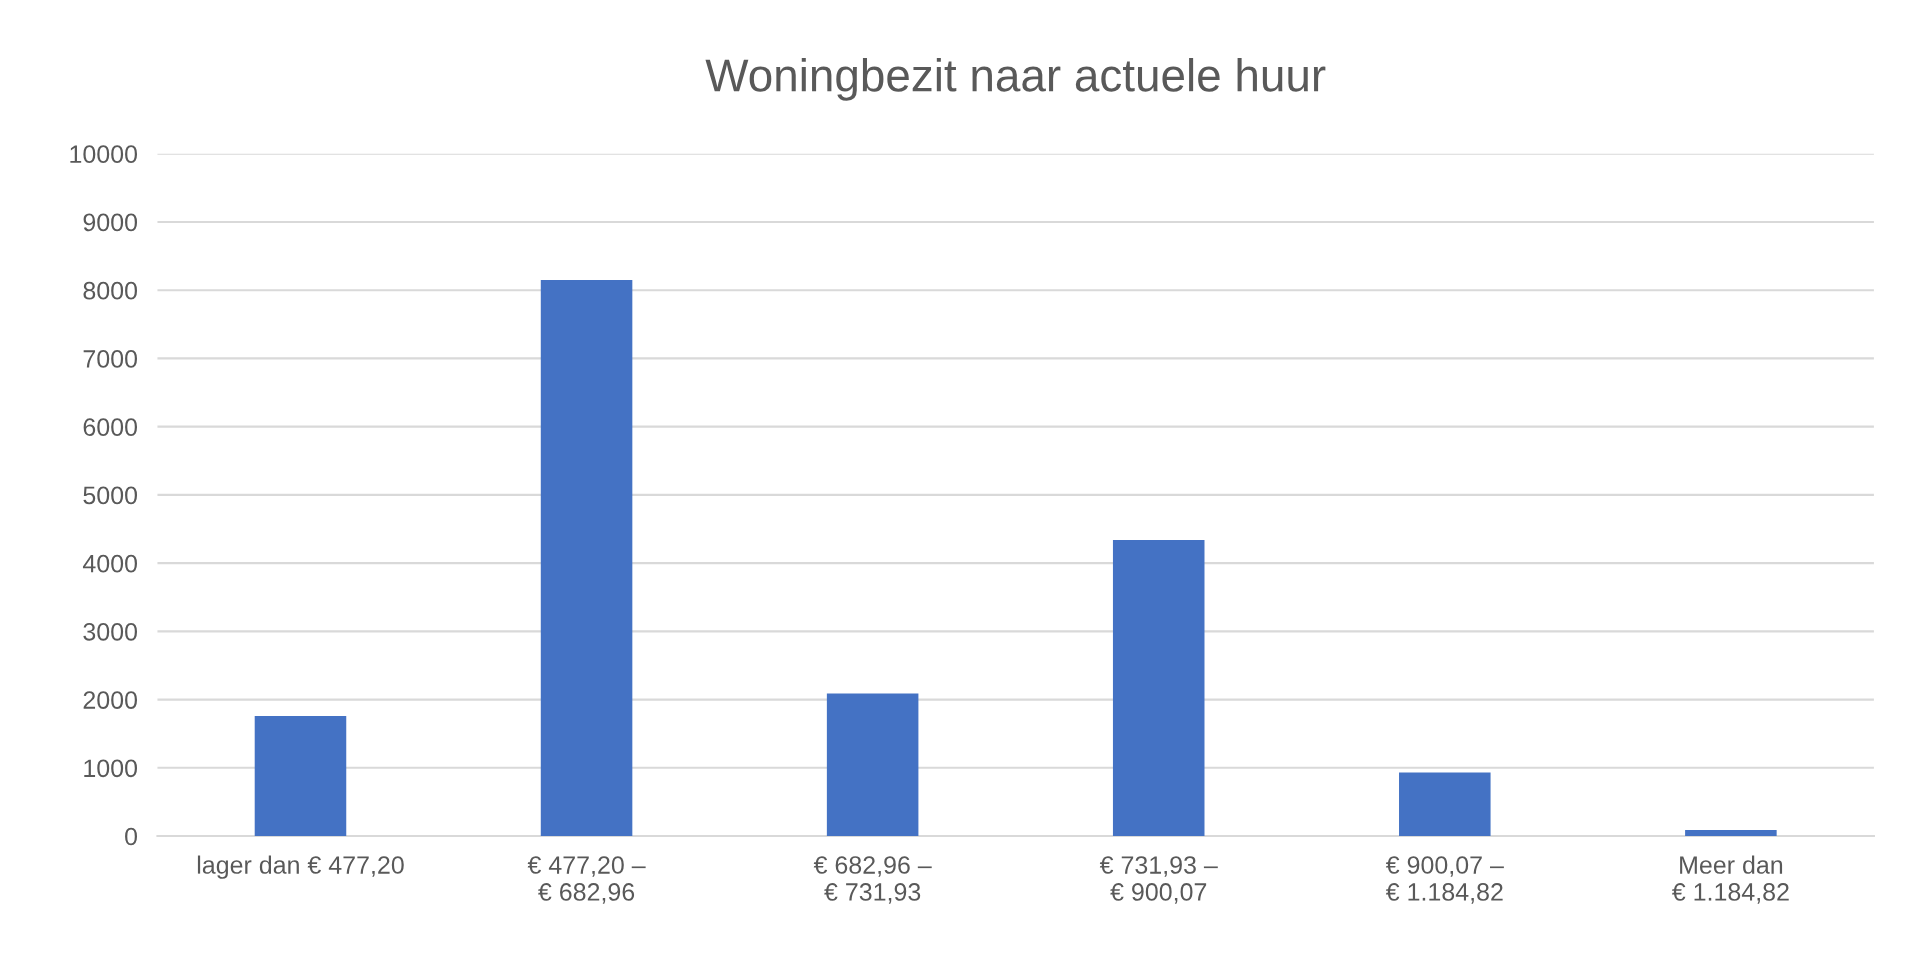 The image size is (1920, 979). Describe the element at coordinates (131, 836) in the screenshot. I see `y-tick-label: 0` at that location.